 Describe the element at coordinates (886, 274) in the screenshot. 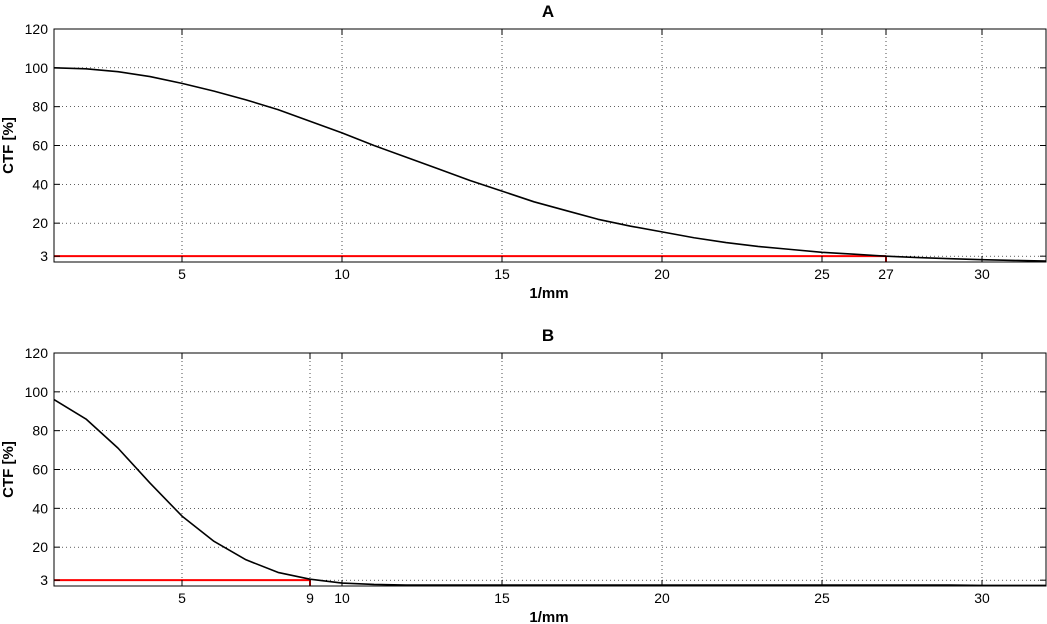

I see `x-tick-label: 27` at that location.